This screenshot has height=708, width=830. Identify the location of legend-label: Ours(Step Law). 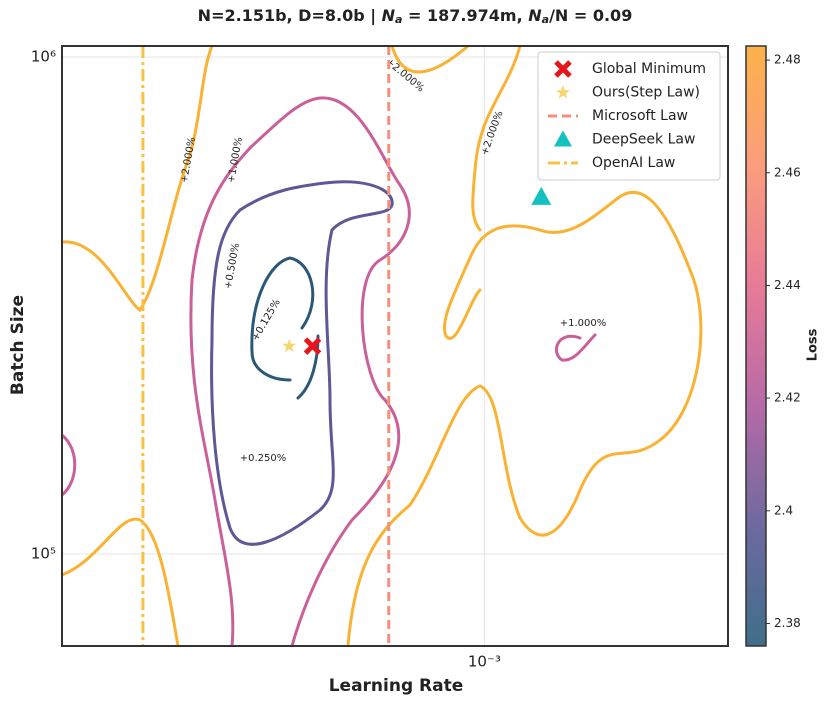
(646, 93).